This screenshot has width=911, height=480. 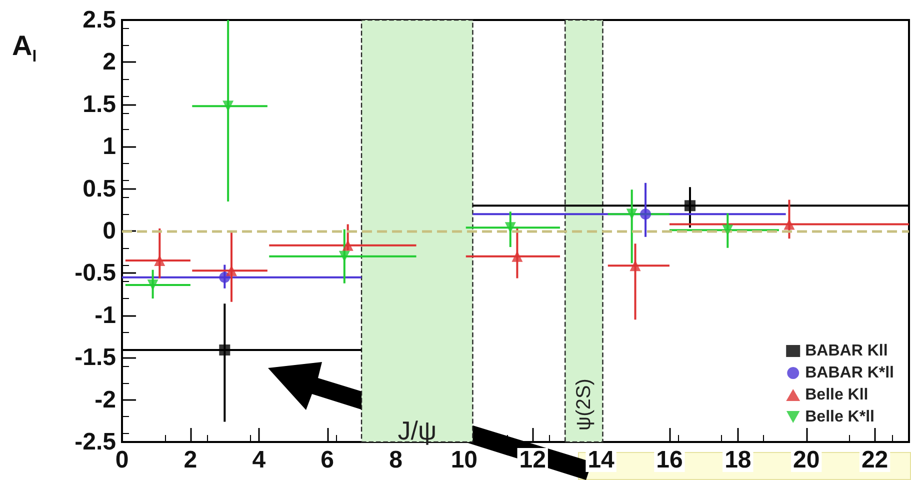 What do you see at coordinates (839, 417) in the screenshot?
I see `legend-label: Belle K*ll` at bounding box center [839, 417].